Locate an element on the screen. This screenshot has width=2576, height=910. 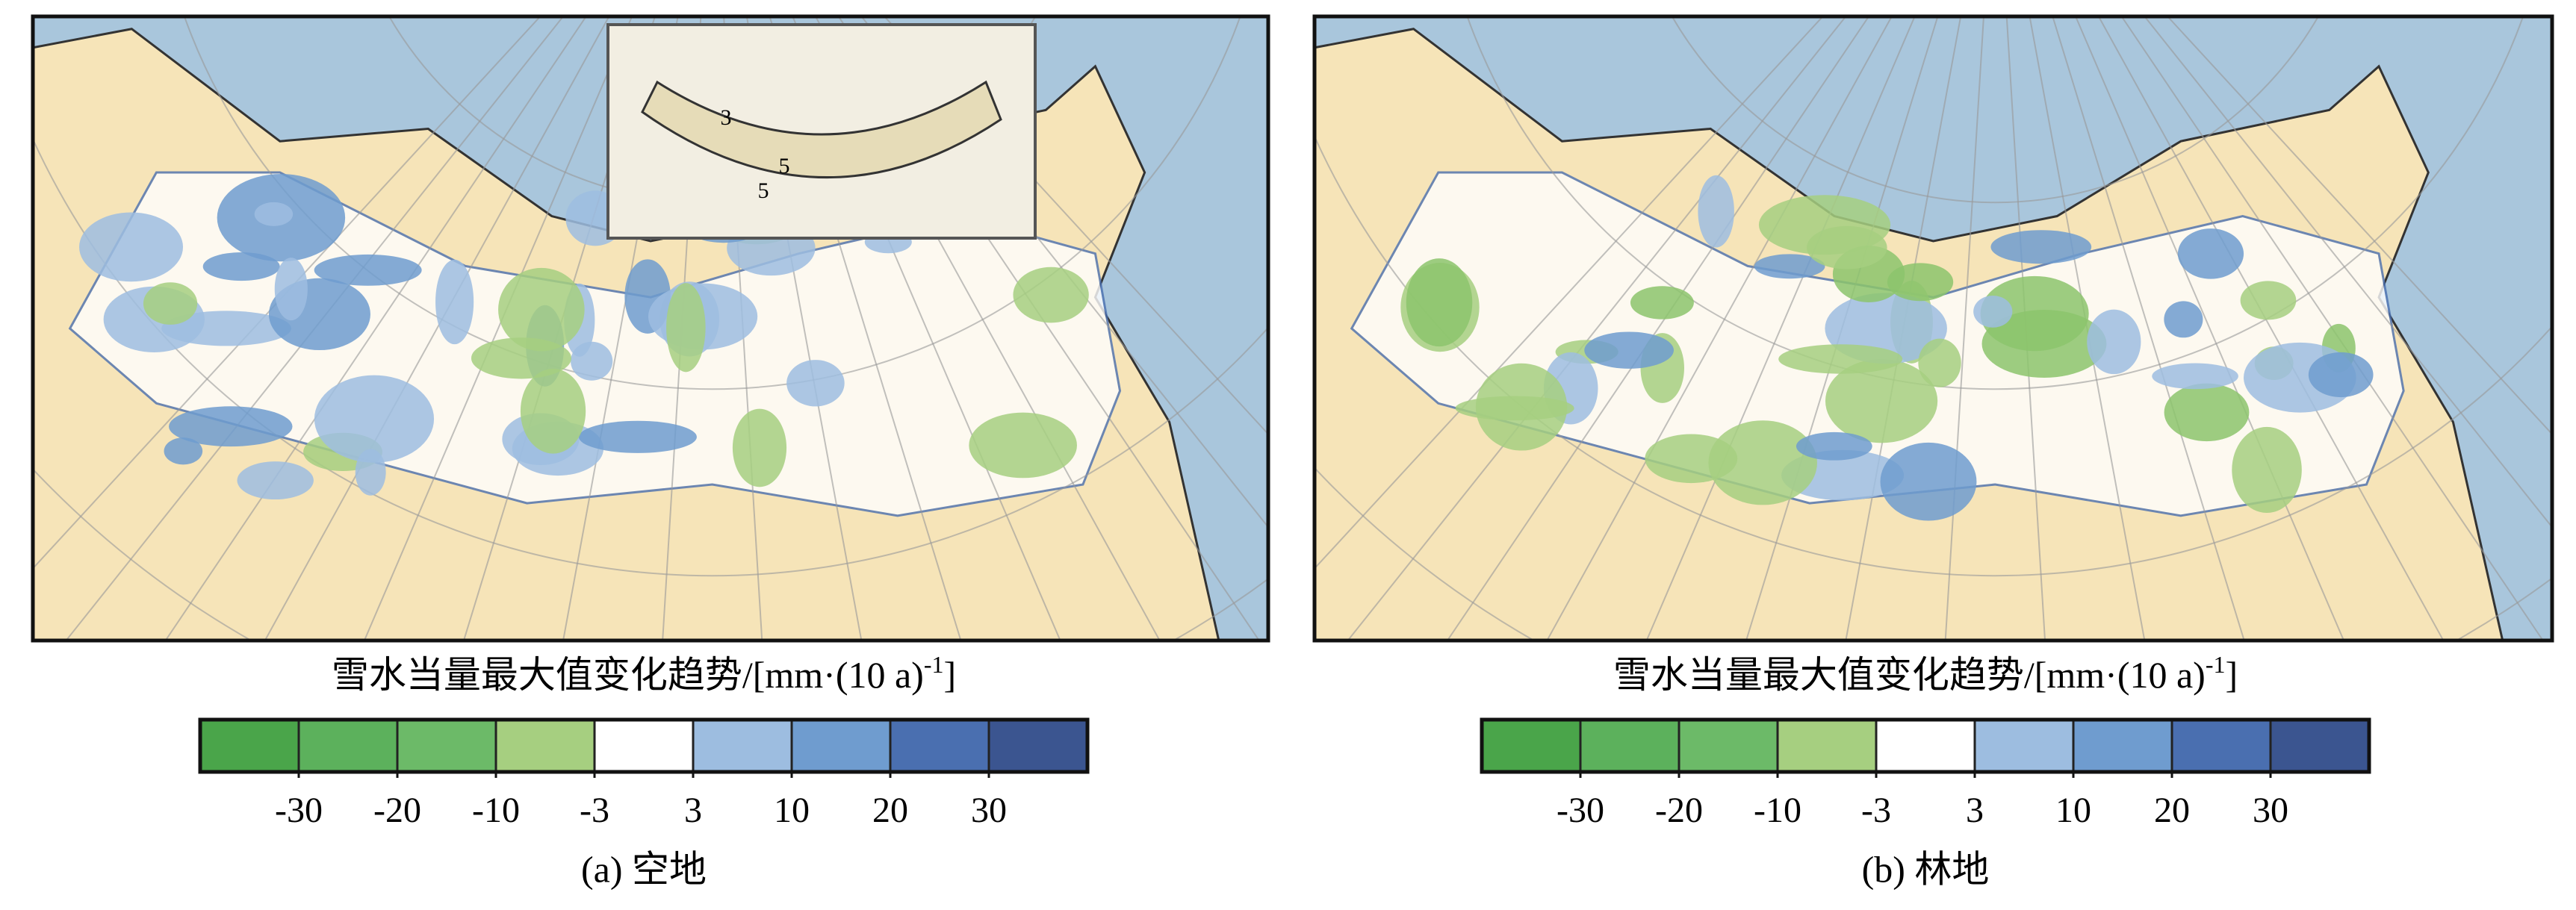
legend-title-text: 雪水当量最大值变化趋势/[mm·(10 a) is located at coordinates (1910, 675).